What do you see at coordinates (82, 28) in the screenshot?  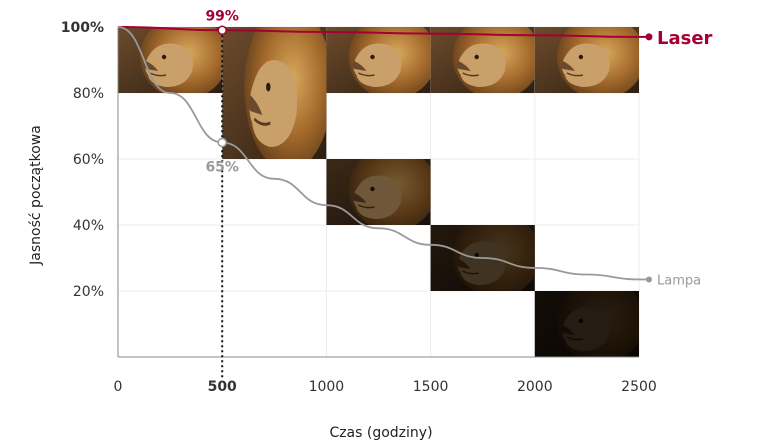 I see `y-tick-label: 100%` at bounding box center [82, 28].